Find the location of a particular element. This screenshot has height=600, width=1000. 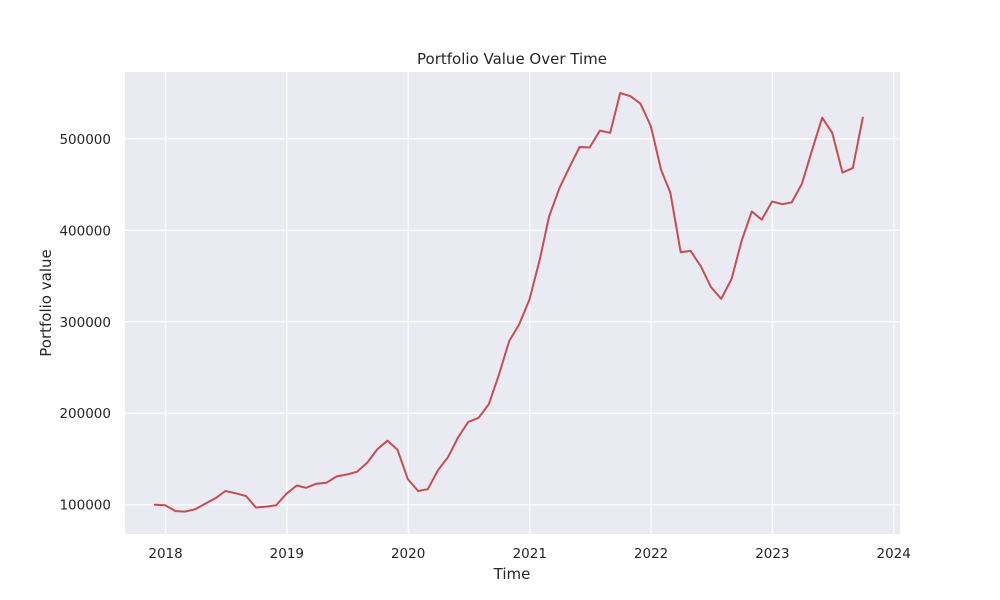

y-tick-label: 400000 is located at coordinates (85, 231).